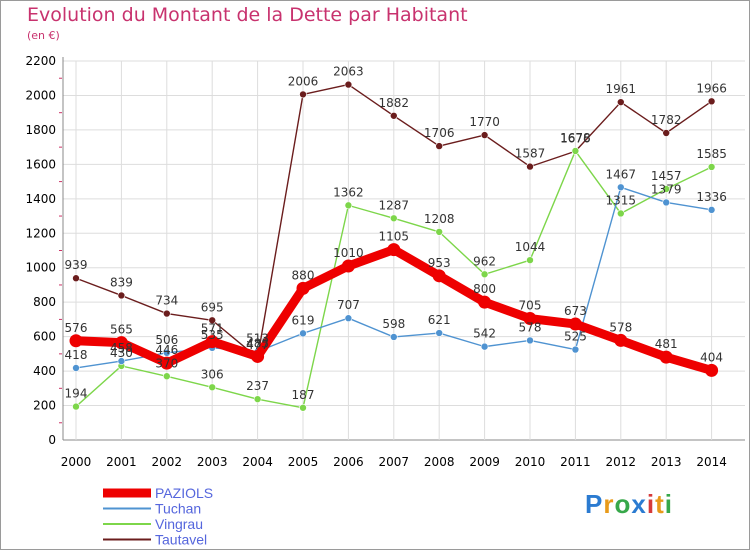 This screenshot has height=550, width=750. What do you see at coordinates (666, 120) in the screenshot?
I see `data-label: 1782` at bounding box center [666, 120].